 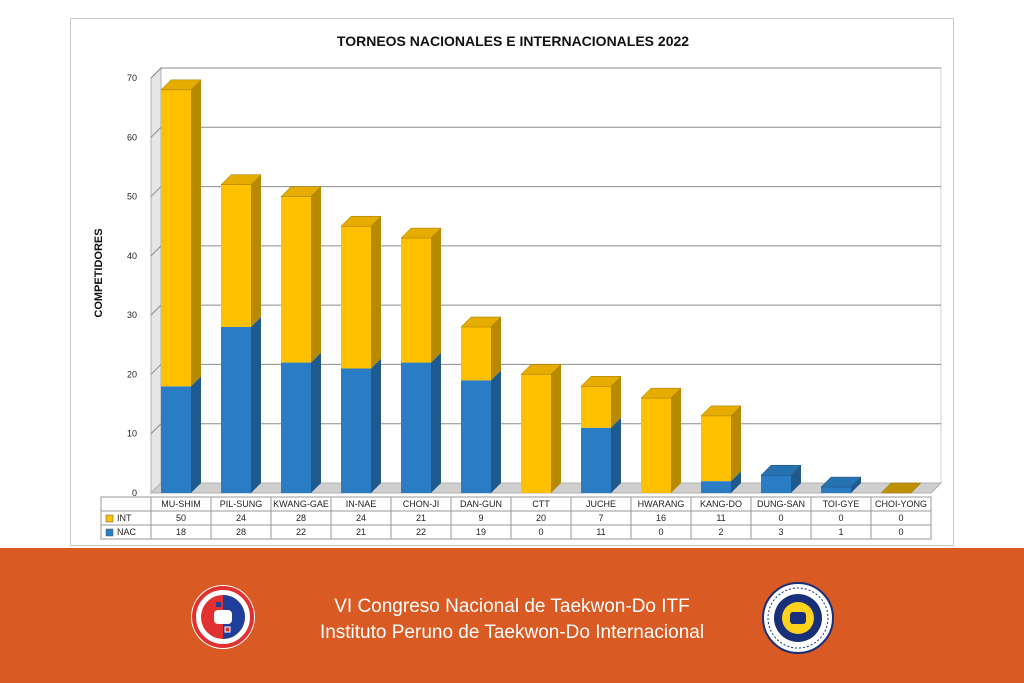 What do you see at coordinates (421, 518) in the screenshot?
I see `data-label-int: 21` at bounding box center [421, 518].